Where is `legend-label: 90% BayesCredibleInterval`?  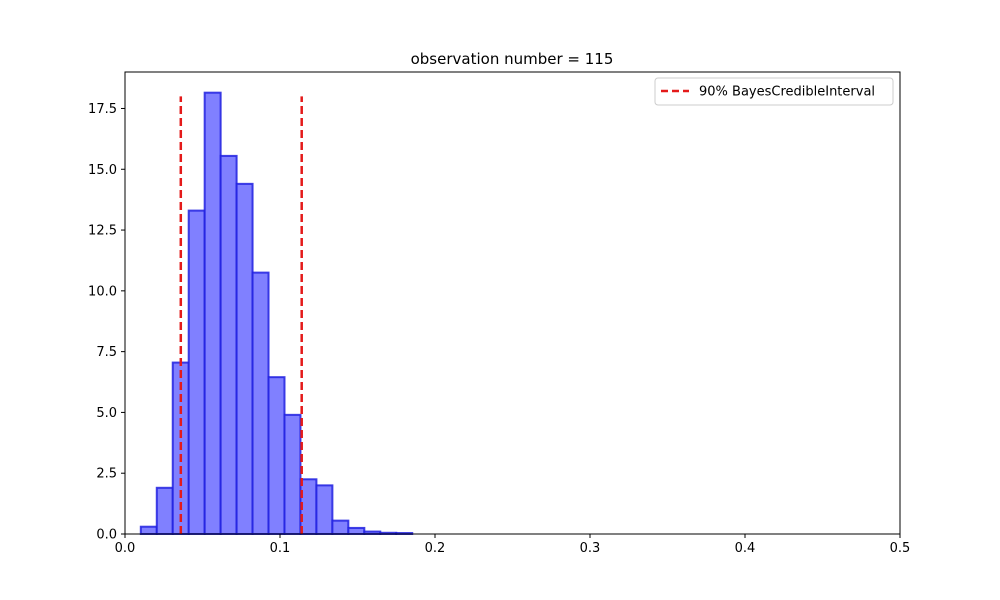 legend-label: 90% BayesCredibleInterval is located at coordinates (787, 92).